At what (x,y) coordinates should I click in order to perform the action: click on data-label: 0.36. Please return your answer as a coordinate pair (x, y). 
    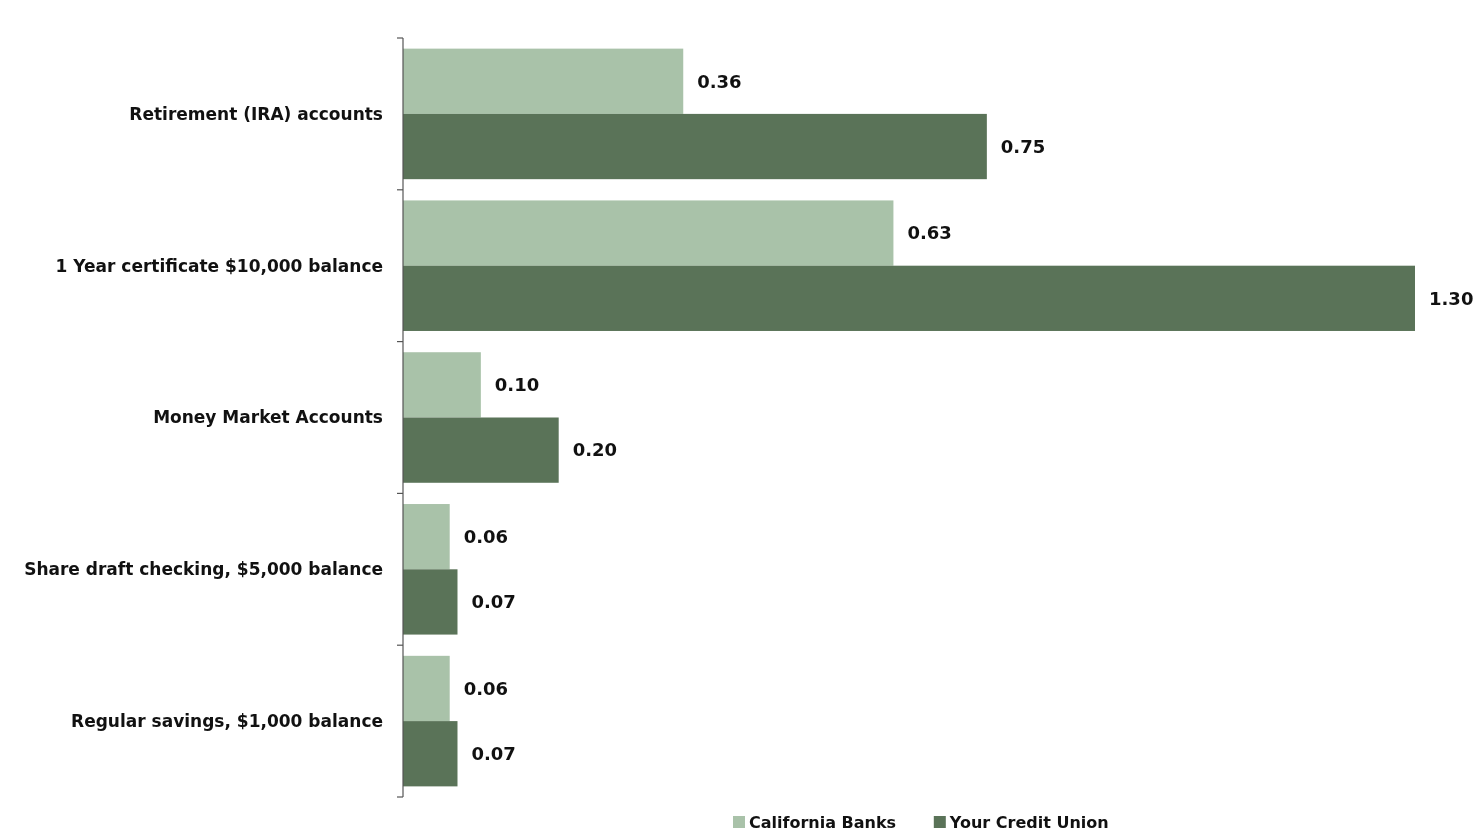
    Looking at the image, I should click on (719, 81).